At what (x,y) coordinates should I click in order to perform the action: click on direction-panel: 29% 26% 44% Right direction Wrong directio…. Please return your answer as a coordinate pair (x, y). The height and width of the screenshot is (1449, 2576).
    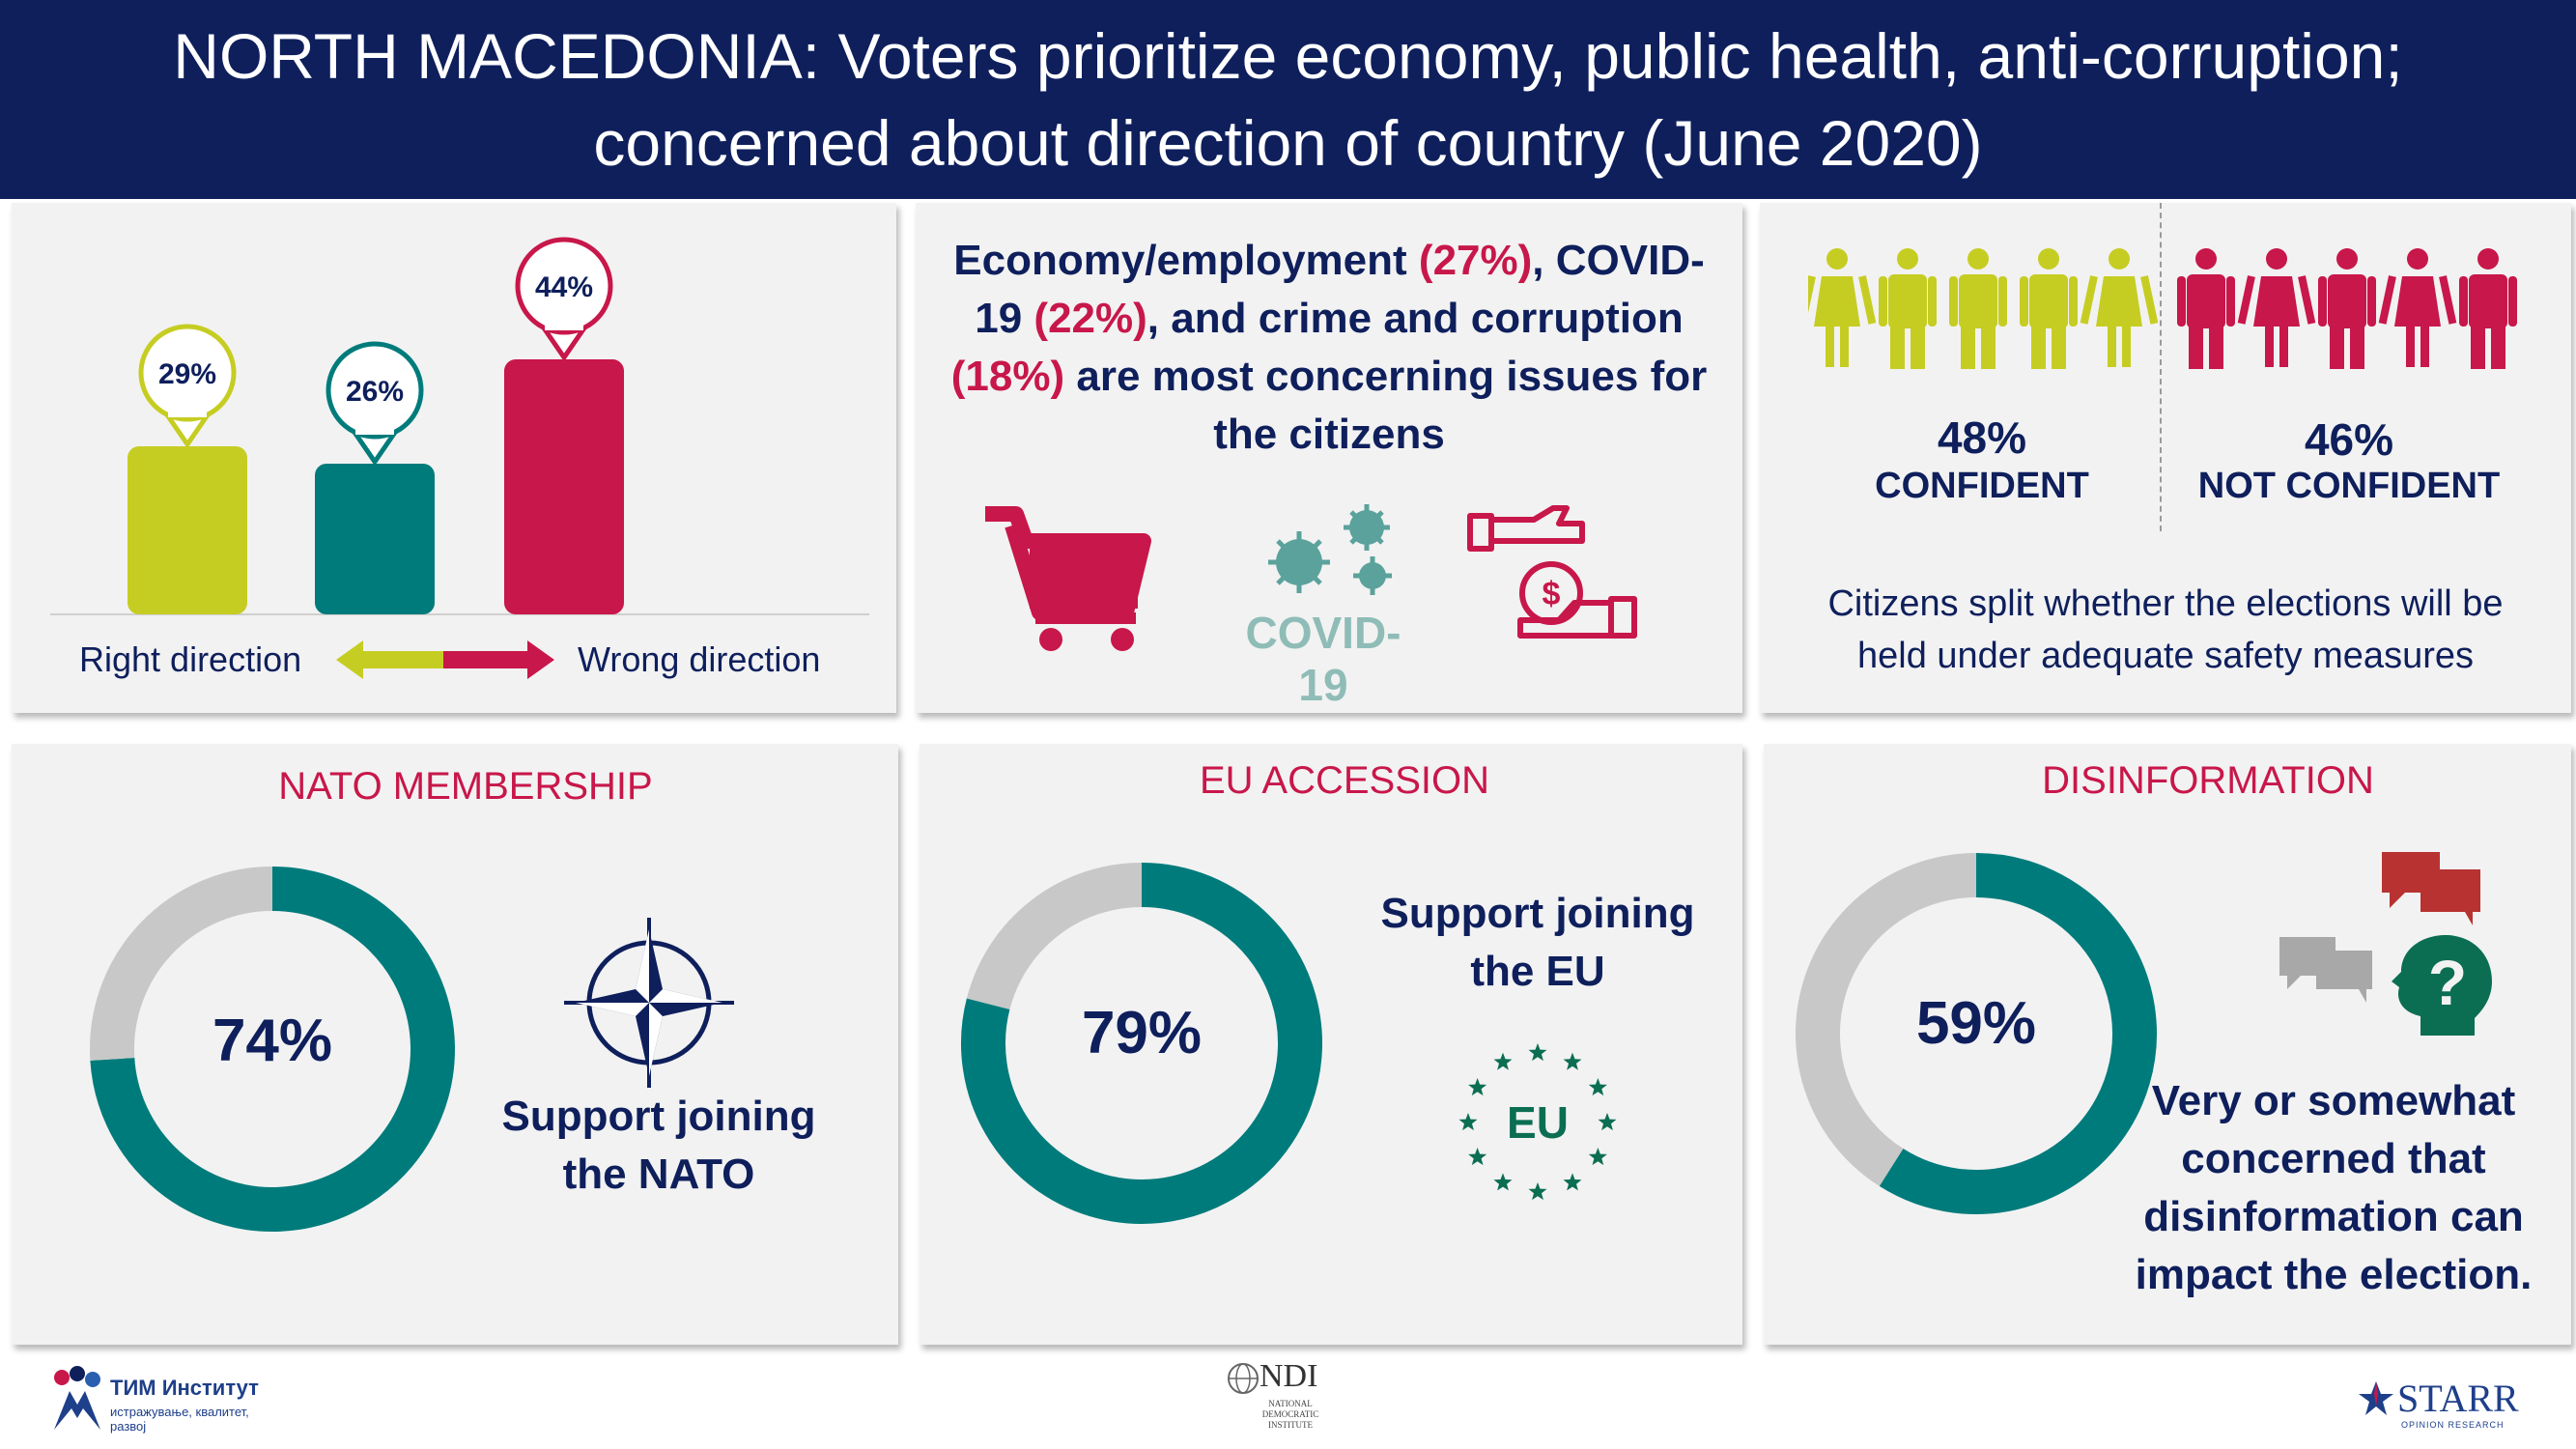
    Looking at the image, I should click on (454, 458).